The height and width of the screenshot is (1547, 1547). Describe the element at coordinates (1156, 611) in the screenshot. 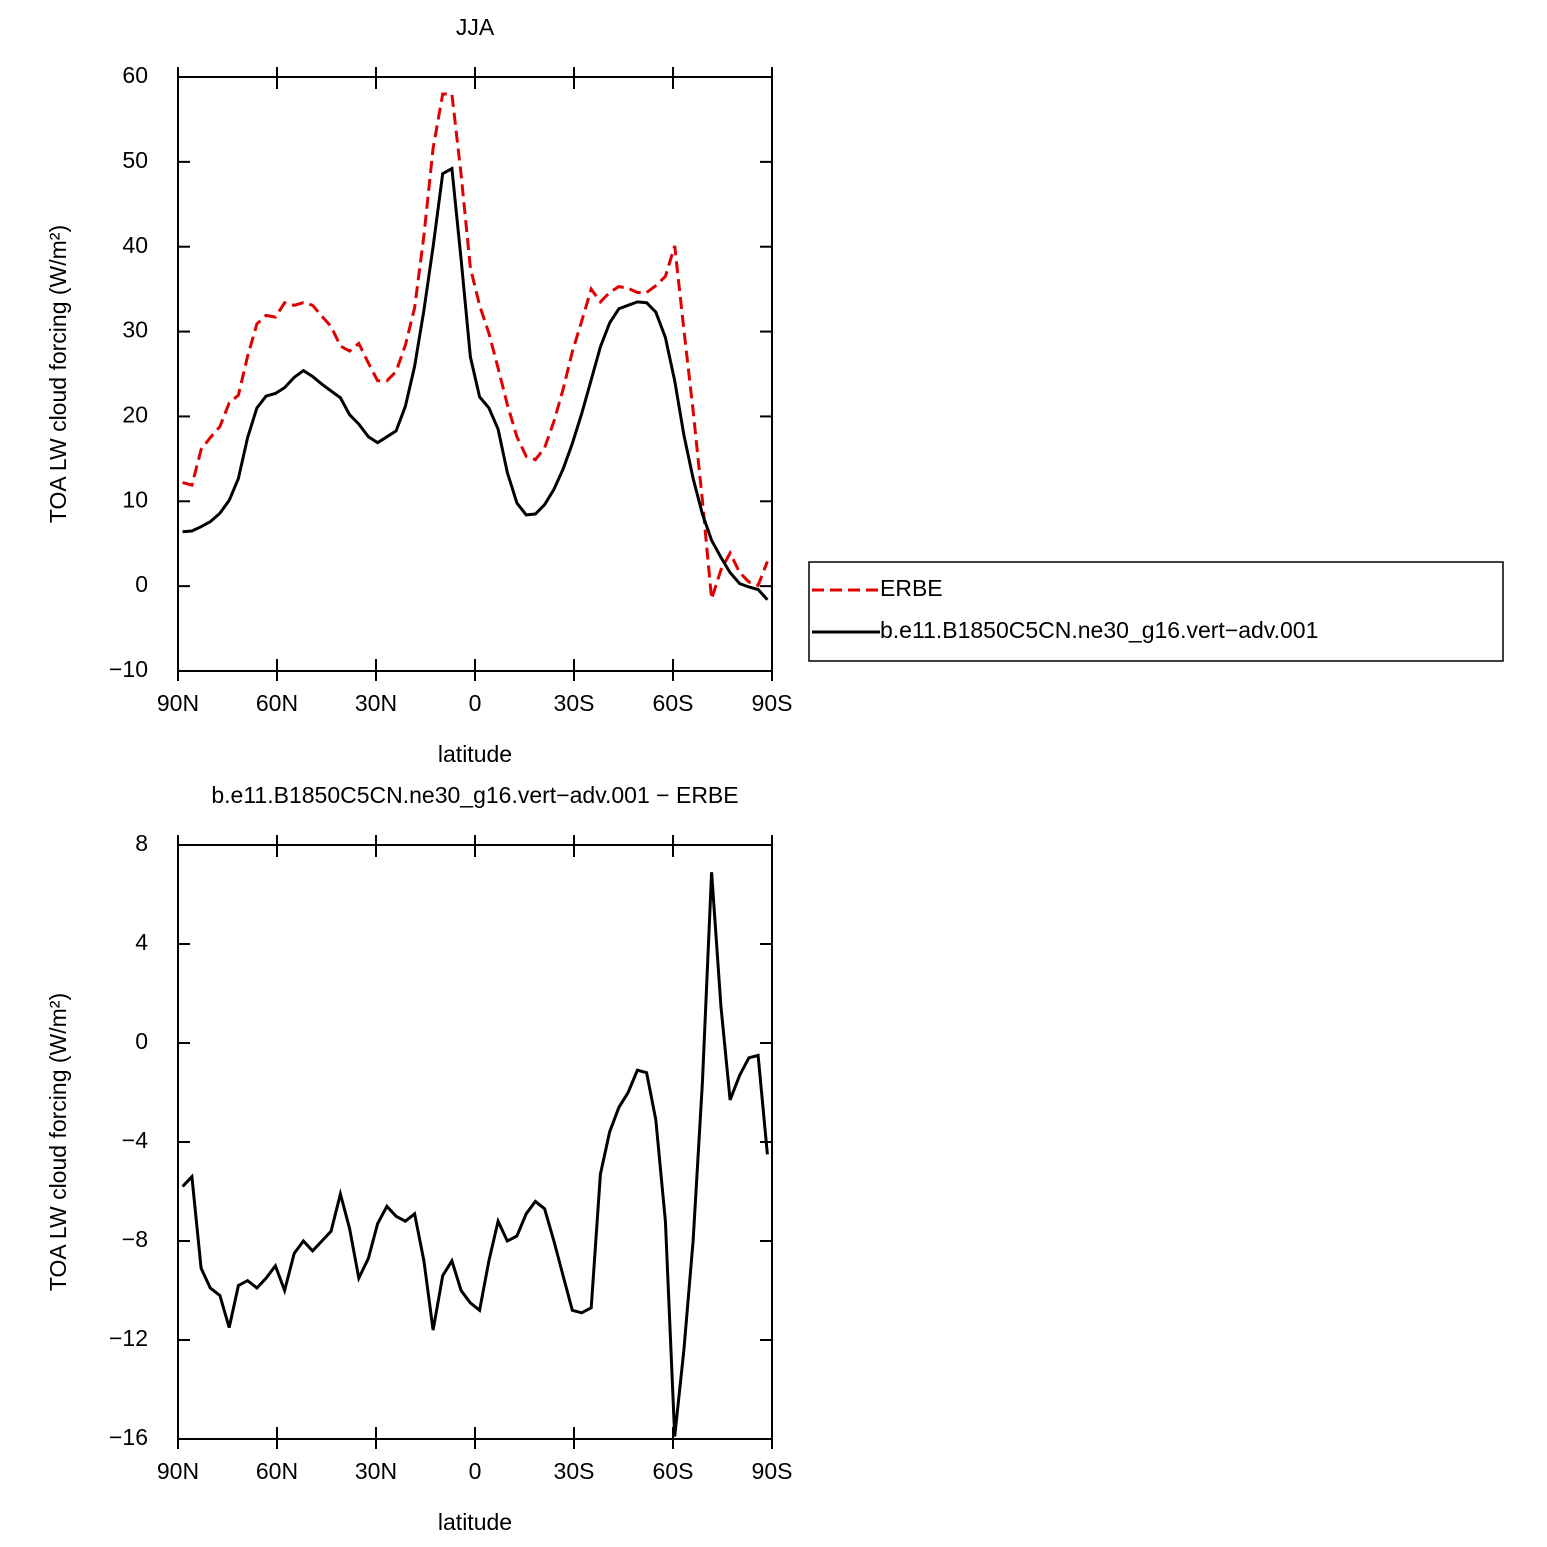

I see `legend-box` at that location.